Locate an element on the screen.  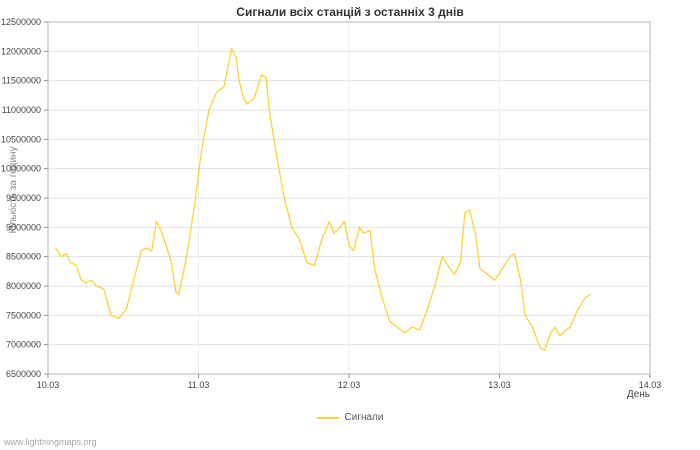
y-tick-label: 9500000 is located at coordinates (23, 198).